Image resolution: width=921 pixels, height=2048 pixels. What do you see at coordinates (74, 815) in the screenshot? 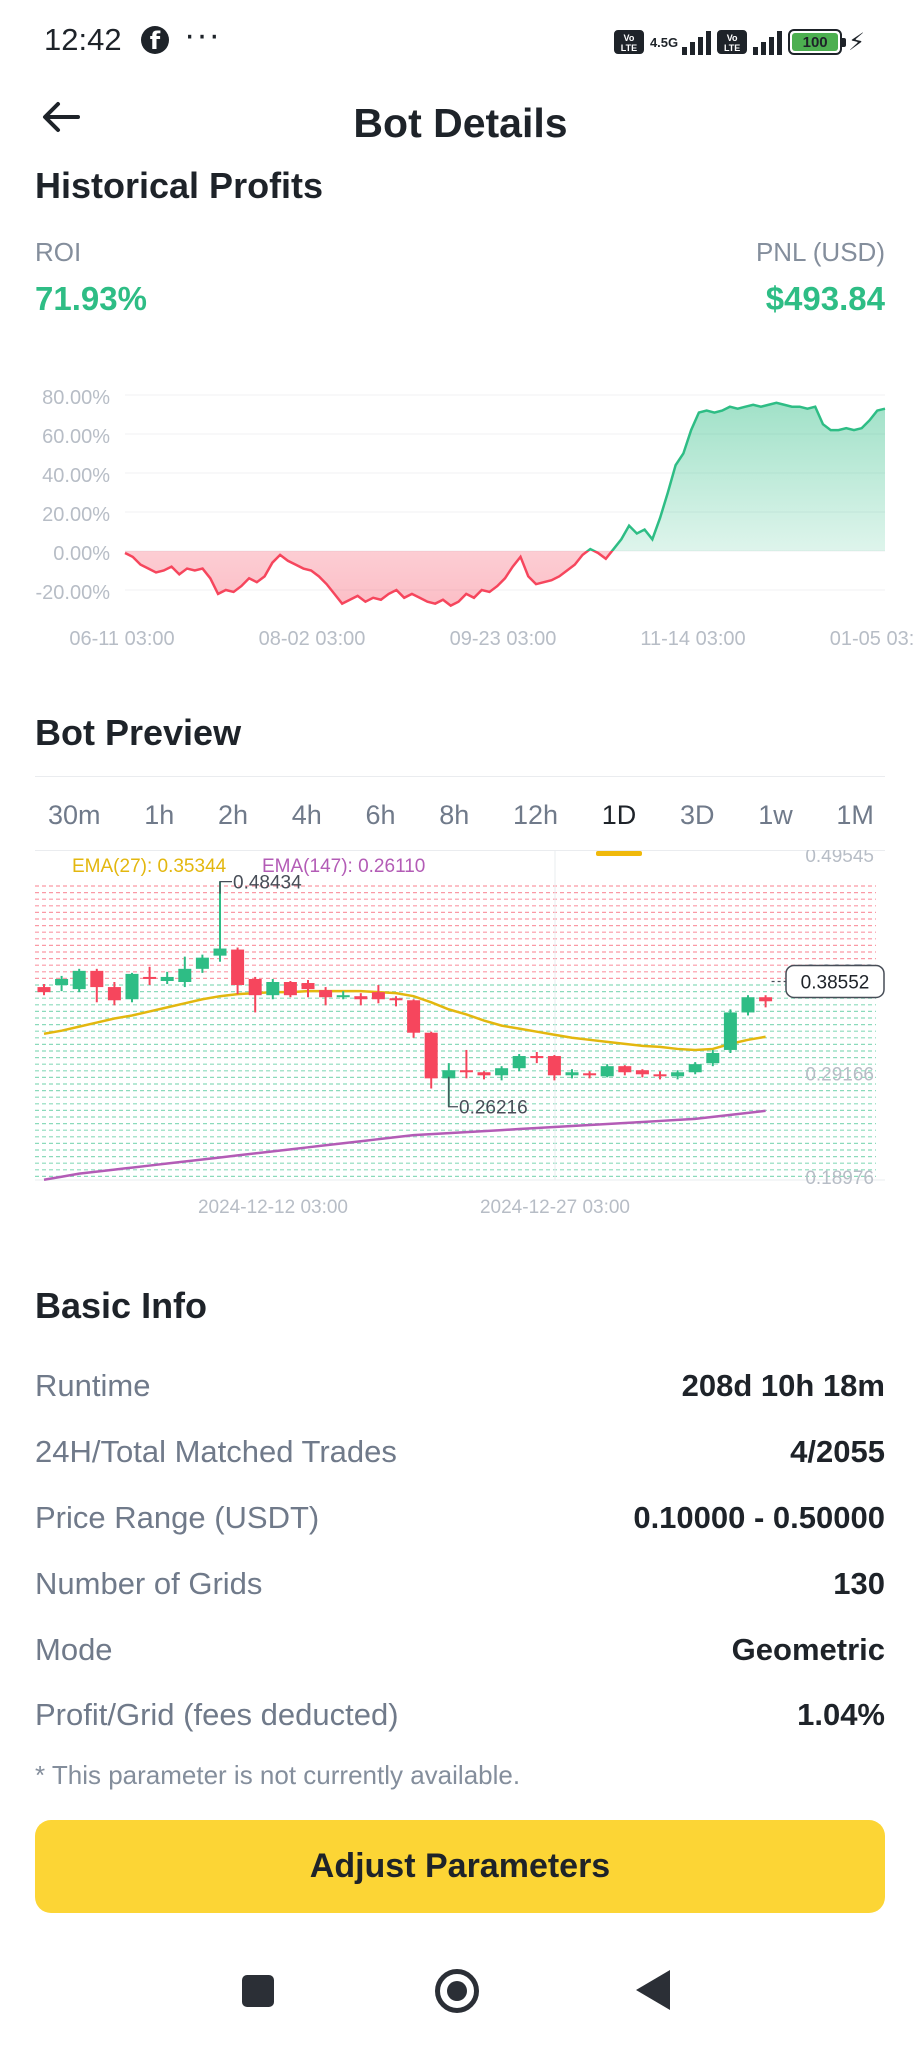
I see `tab-30m: 30m` at bounding box center [74, 815].